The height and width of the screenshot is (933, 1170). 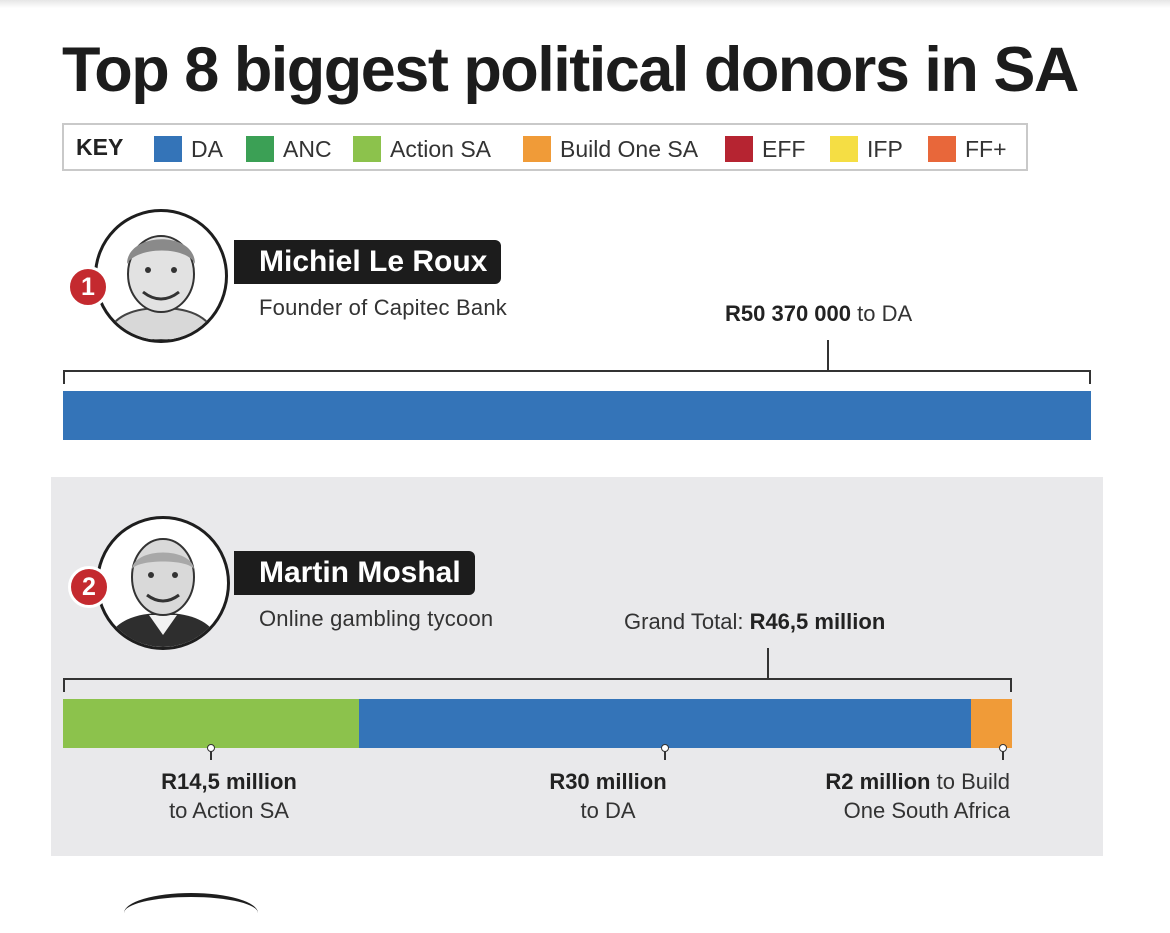 I want to click on donor-1-portrait-icon, so click(x=161, y=287).